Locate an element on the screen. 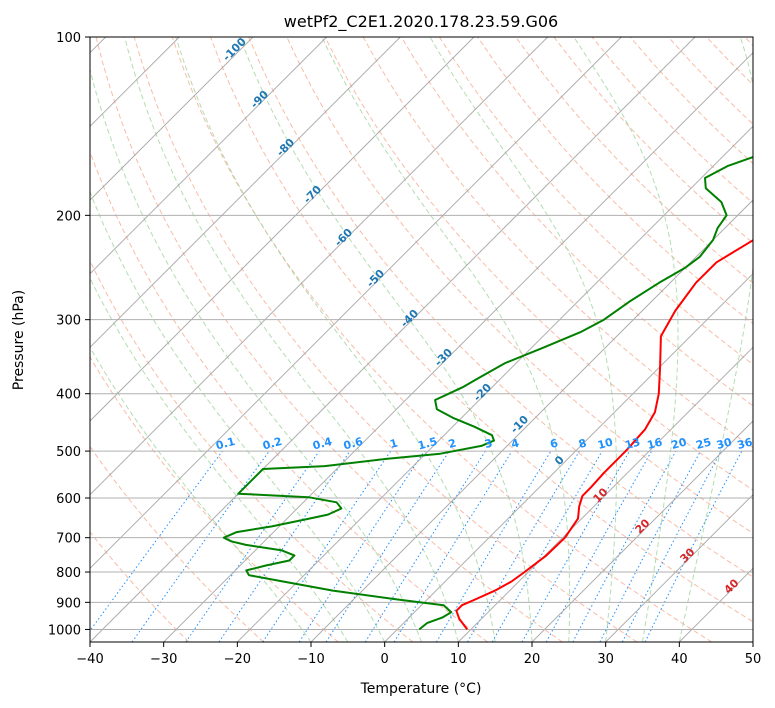 This screenshot has height=708, width=775. x-tick-label: −10 is located at coordinates (310, 659).